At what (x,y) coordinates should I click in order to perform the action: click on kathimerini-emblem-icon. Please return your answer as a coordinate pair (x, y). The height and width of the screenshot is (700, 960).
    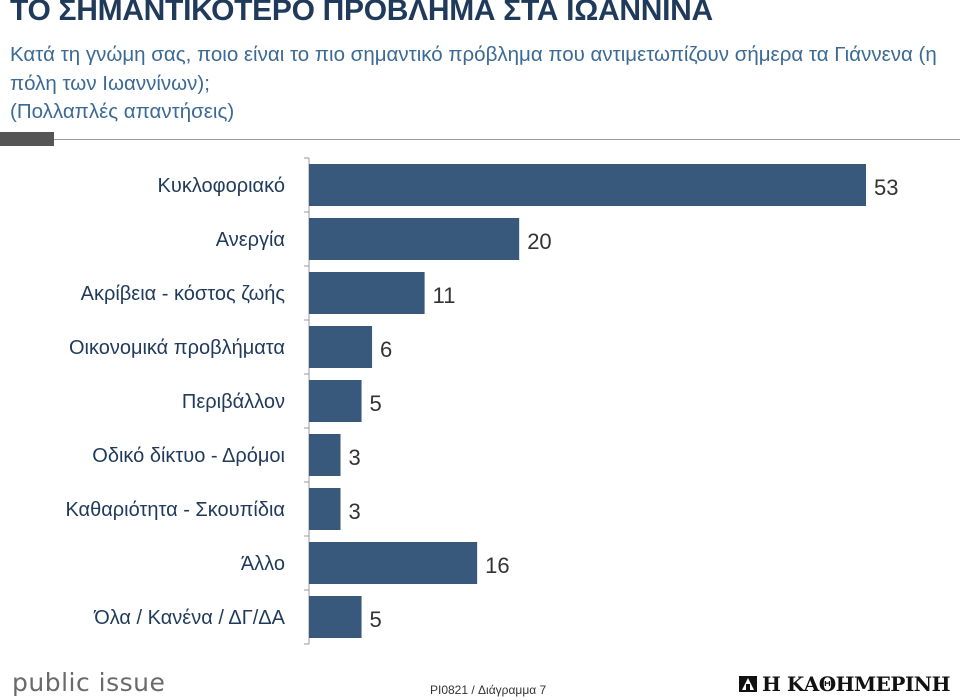
    Looking at the image, I should click on (747, 684).